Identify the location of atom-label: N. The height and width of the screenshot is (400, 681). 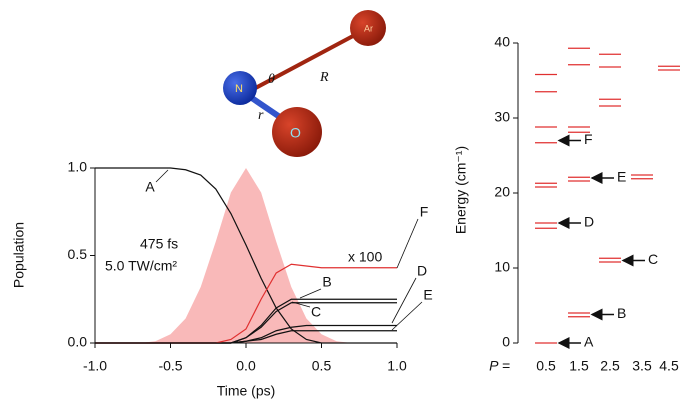
(239, 89).